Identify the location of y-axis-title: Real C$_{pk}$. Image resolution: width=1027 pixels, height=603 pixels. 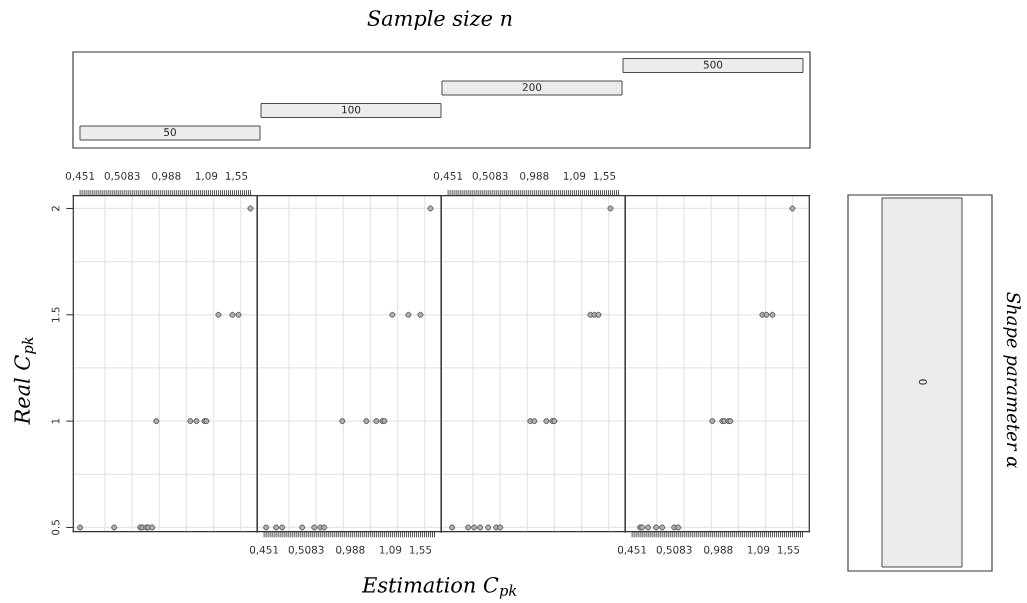
(24, 381).